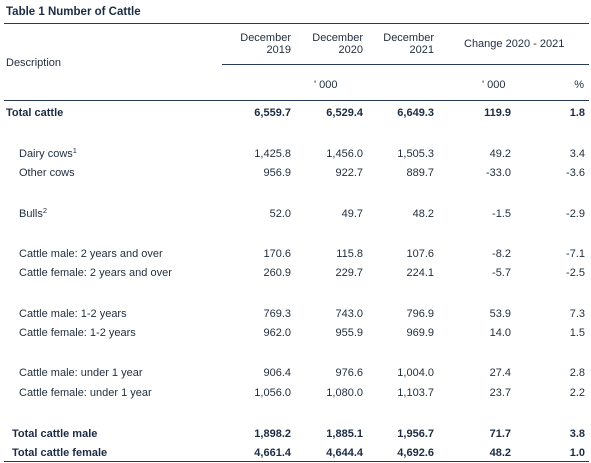 The height and width of the screenshot is (463, 591). What do you see at coordinates (420, 314) in the screenshot?
I see `cell-v2021: 796.9` at bounding box center [420, 314].